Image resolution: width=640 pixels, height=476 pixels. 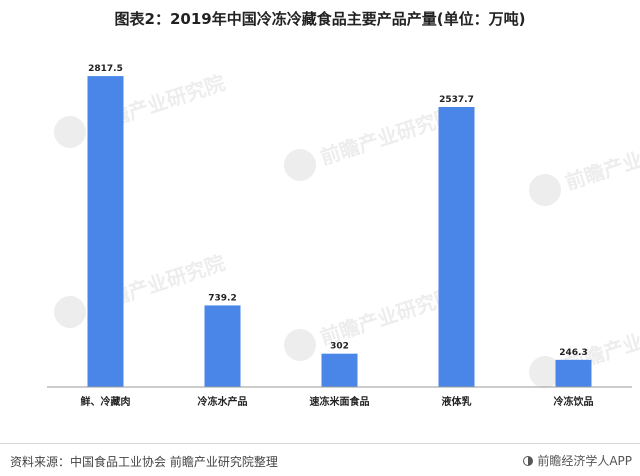 I want to click on footer: 资料来源：中国食品工业协会 前瞻产业研究院整理 前瞻经济学人APP, so click(x=320, y=459).